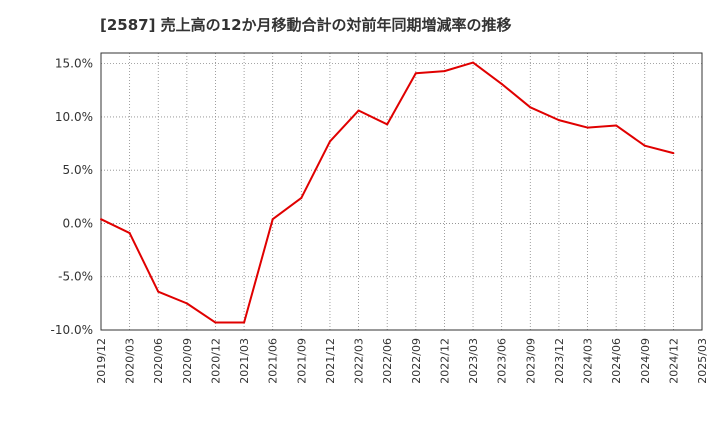 This screenshot has height=440, width=720. Describe the element at coordinates (74, 117) in the screenshot. I see `y-tick-label: 10.0%` at that location.